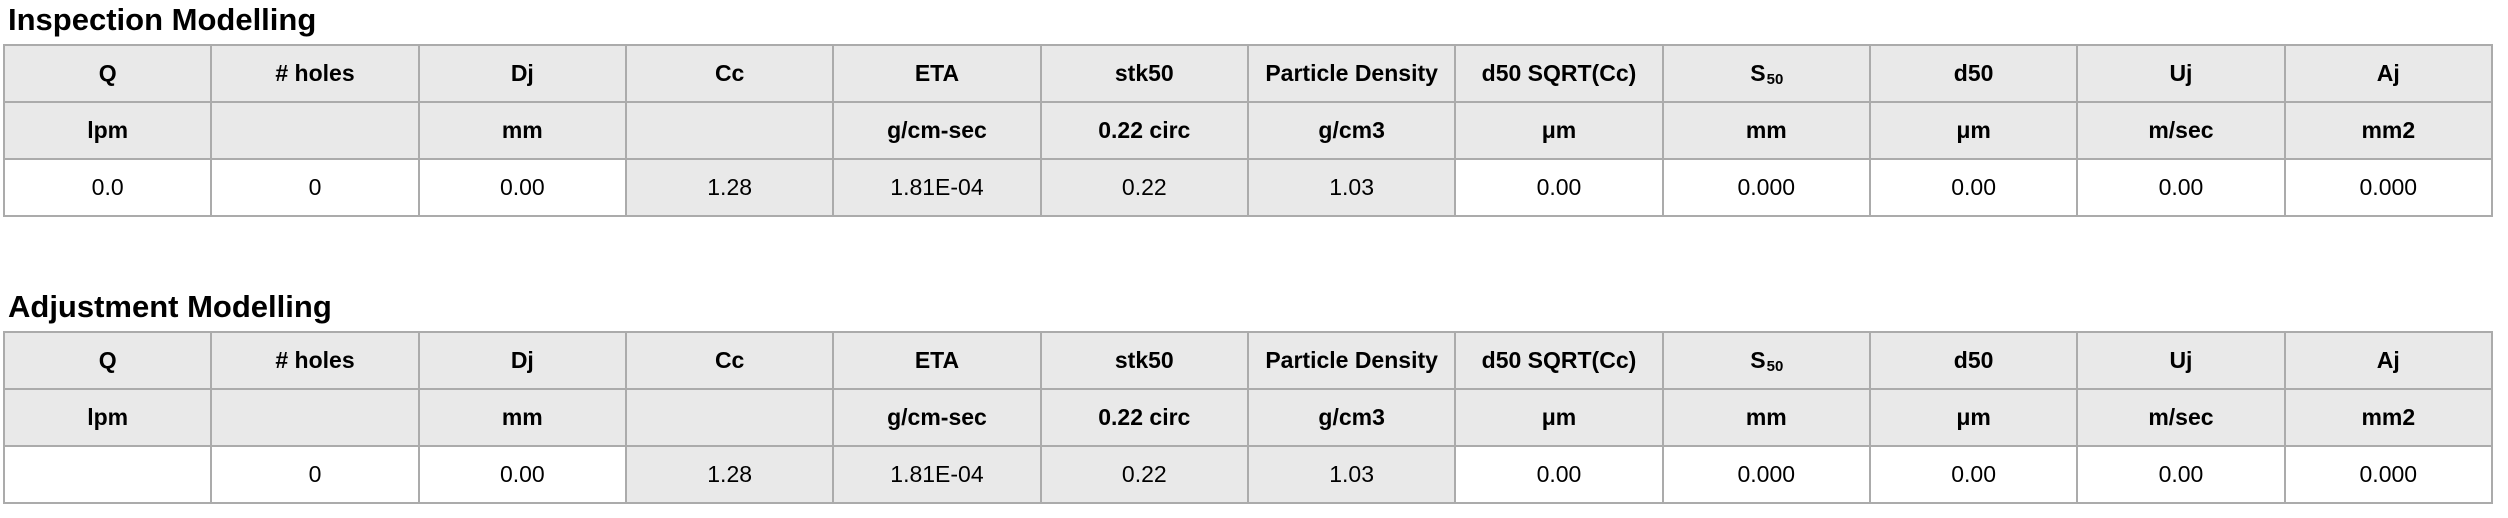 This screenshot has height=518, width=2508. What do you see at coordinates (729, 187) in the screenshot?
I see `t1-cell-cc-value: 1.28` at bounding box center [729, 187].